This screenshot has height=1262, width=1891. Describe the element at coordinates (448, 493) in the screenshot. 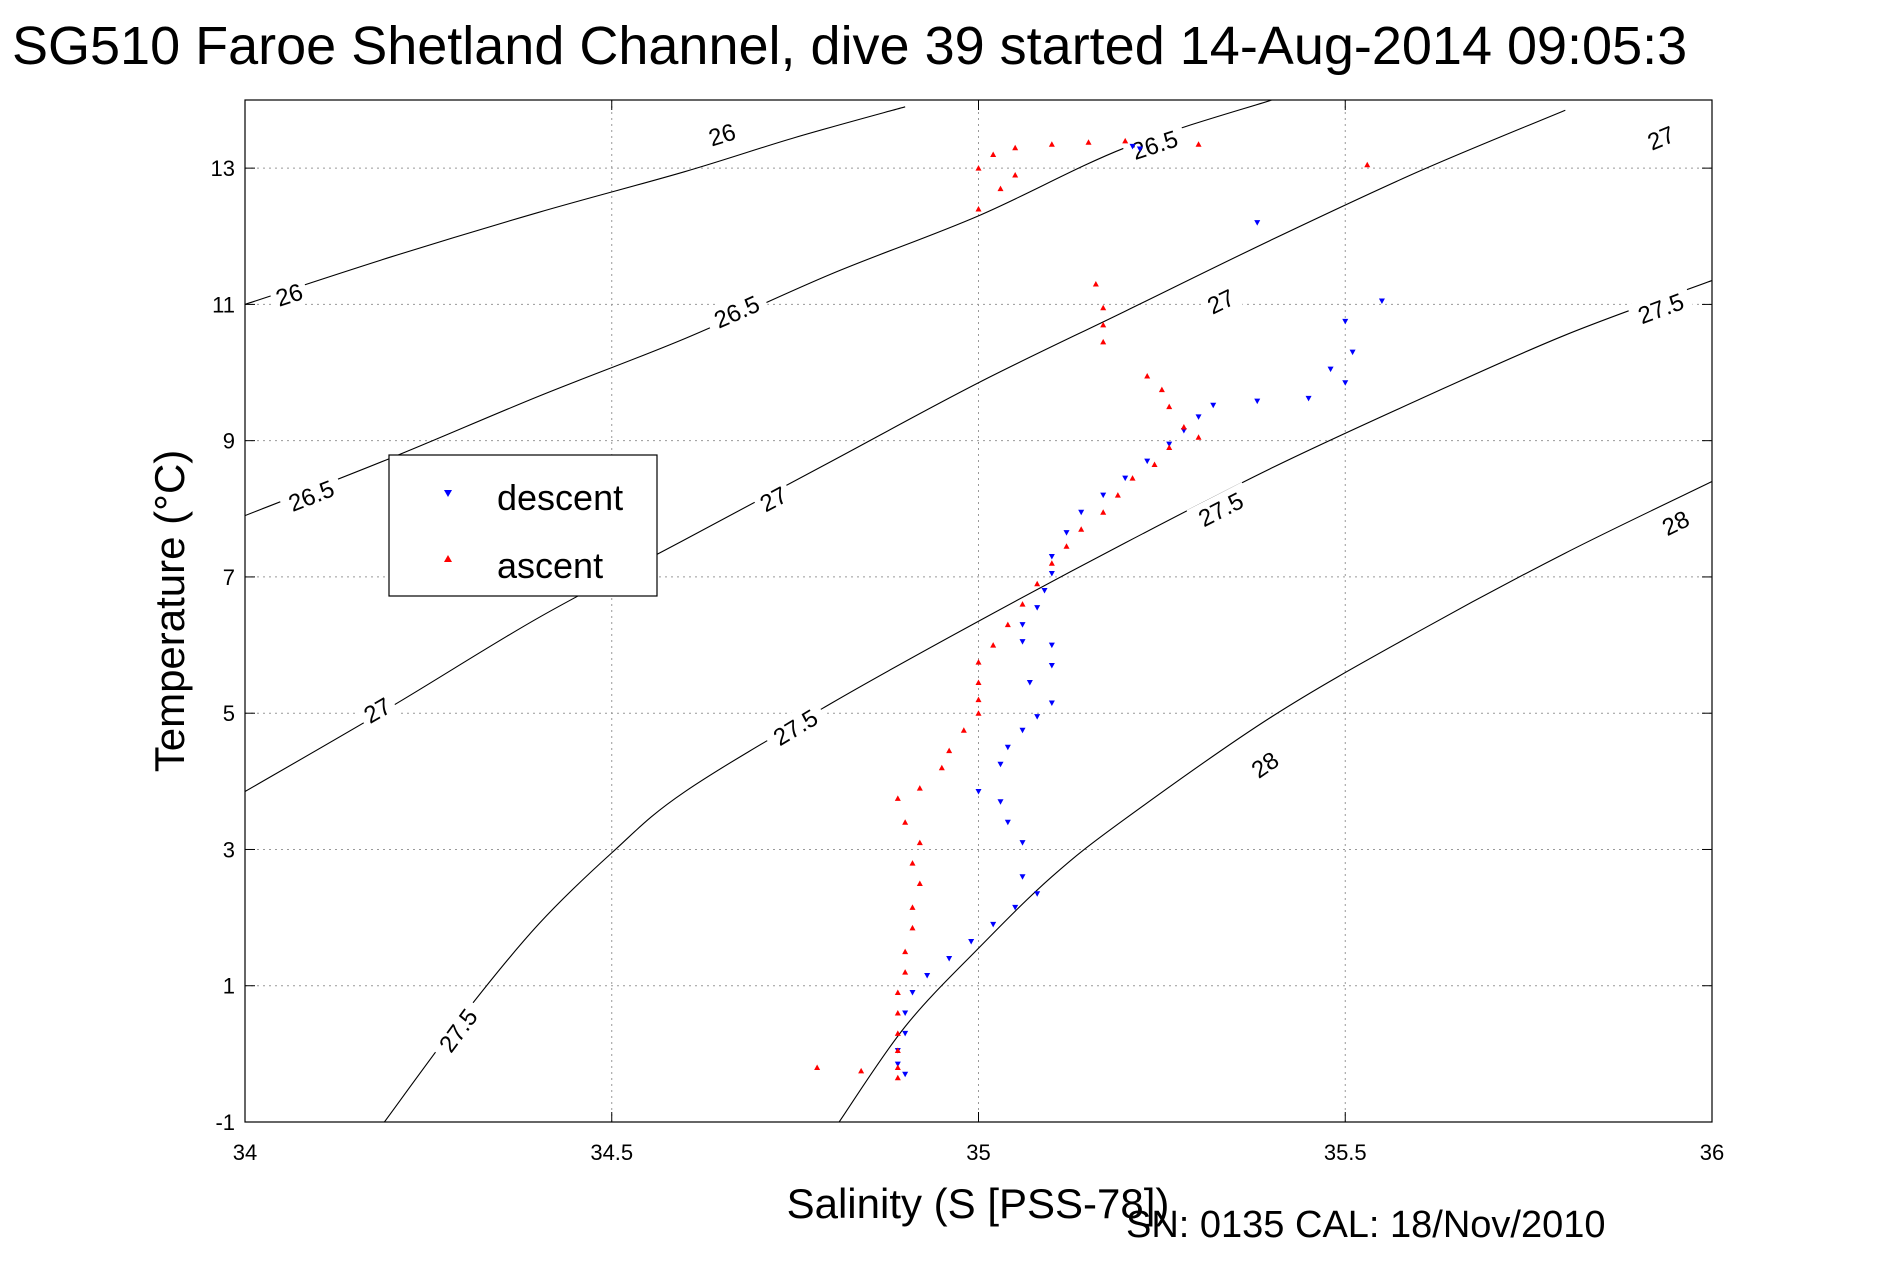

I see `legend-descent-marker` at that location.